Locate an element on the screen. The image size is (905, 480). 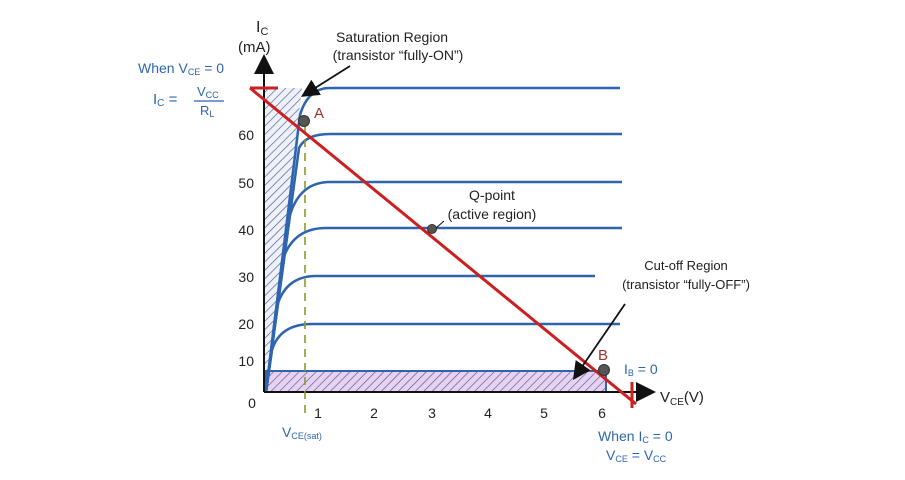
cutoff-arrow is located at coordinates (599, 341).